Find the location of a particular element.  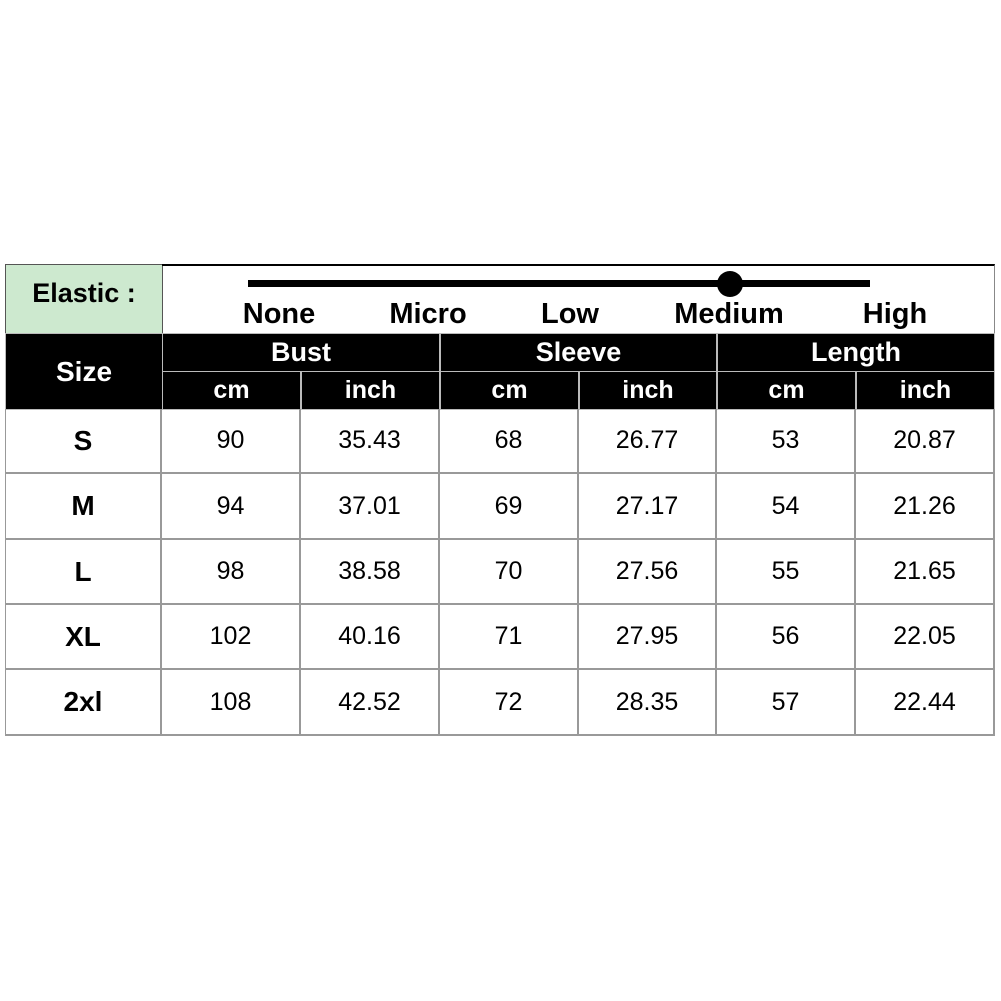

size-cell: 2xl is located at coordinates (83, 703).